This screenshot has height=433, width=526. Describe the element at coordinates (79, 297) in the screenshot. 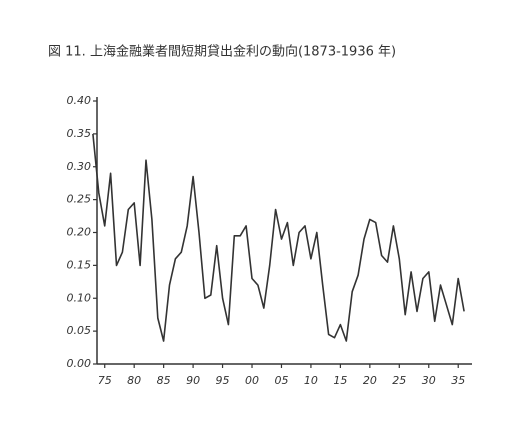

I see `y-tick-label: 0.10` at that location.